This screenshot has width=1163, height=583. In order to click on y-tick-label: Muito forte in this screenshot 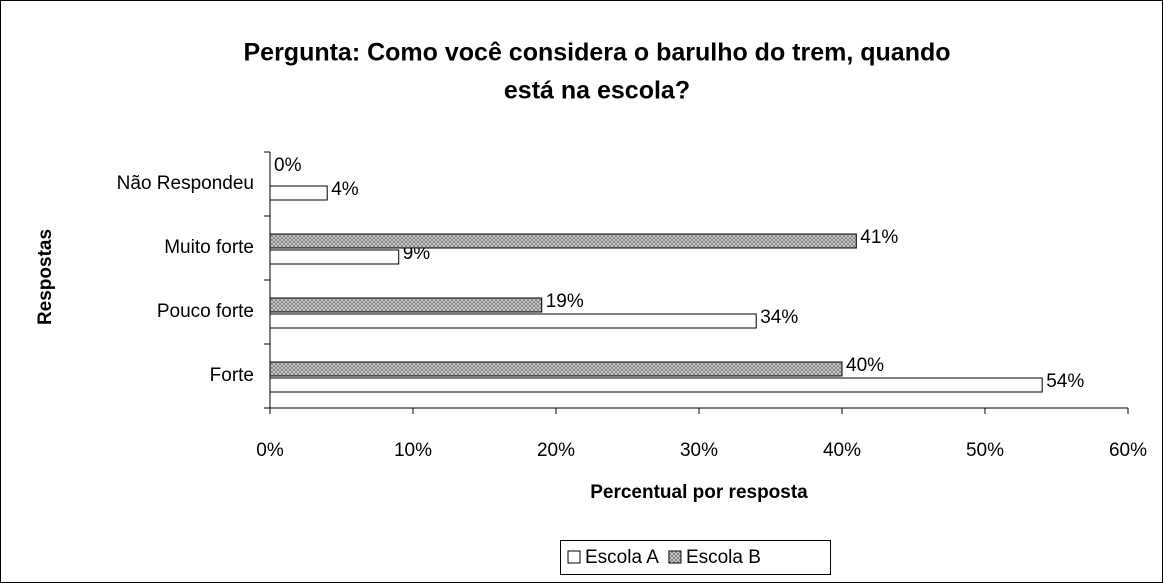, I will do `click(209, 247)`.